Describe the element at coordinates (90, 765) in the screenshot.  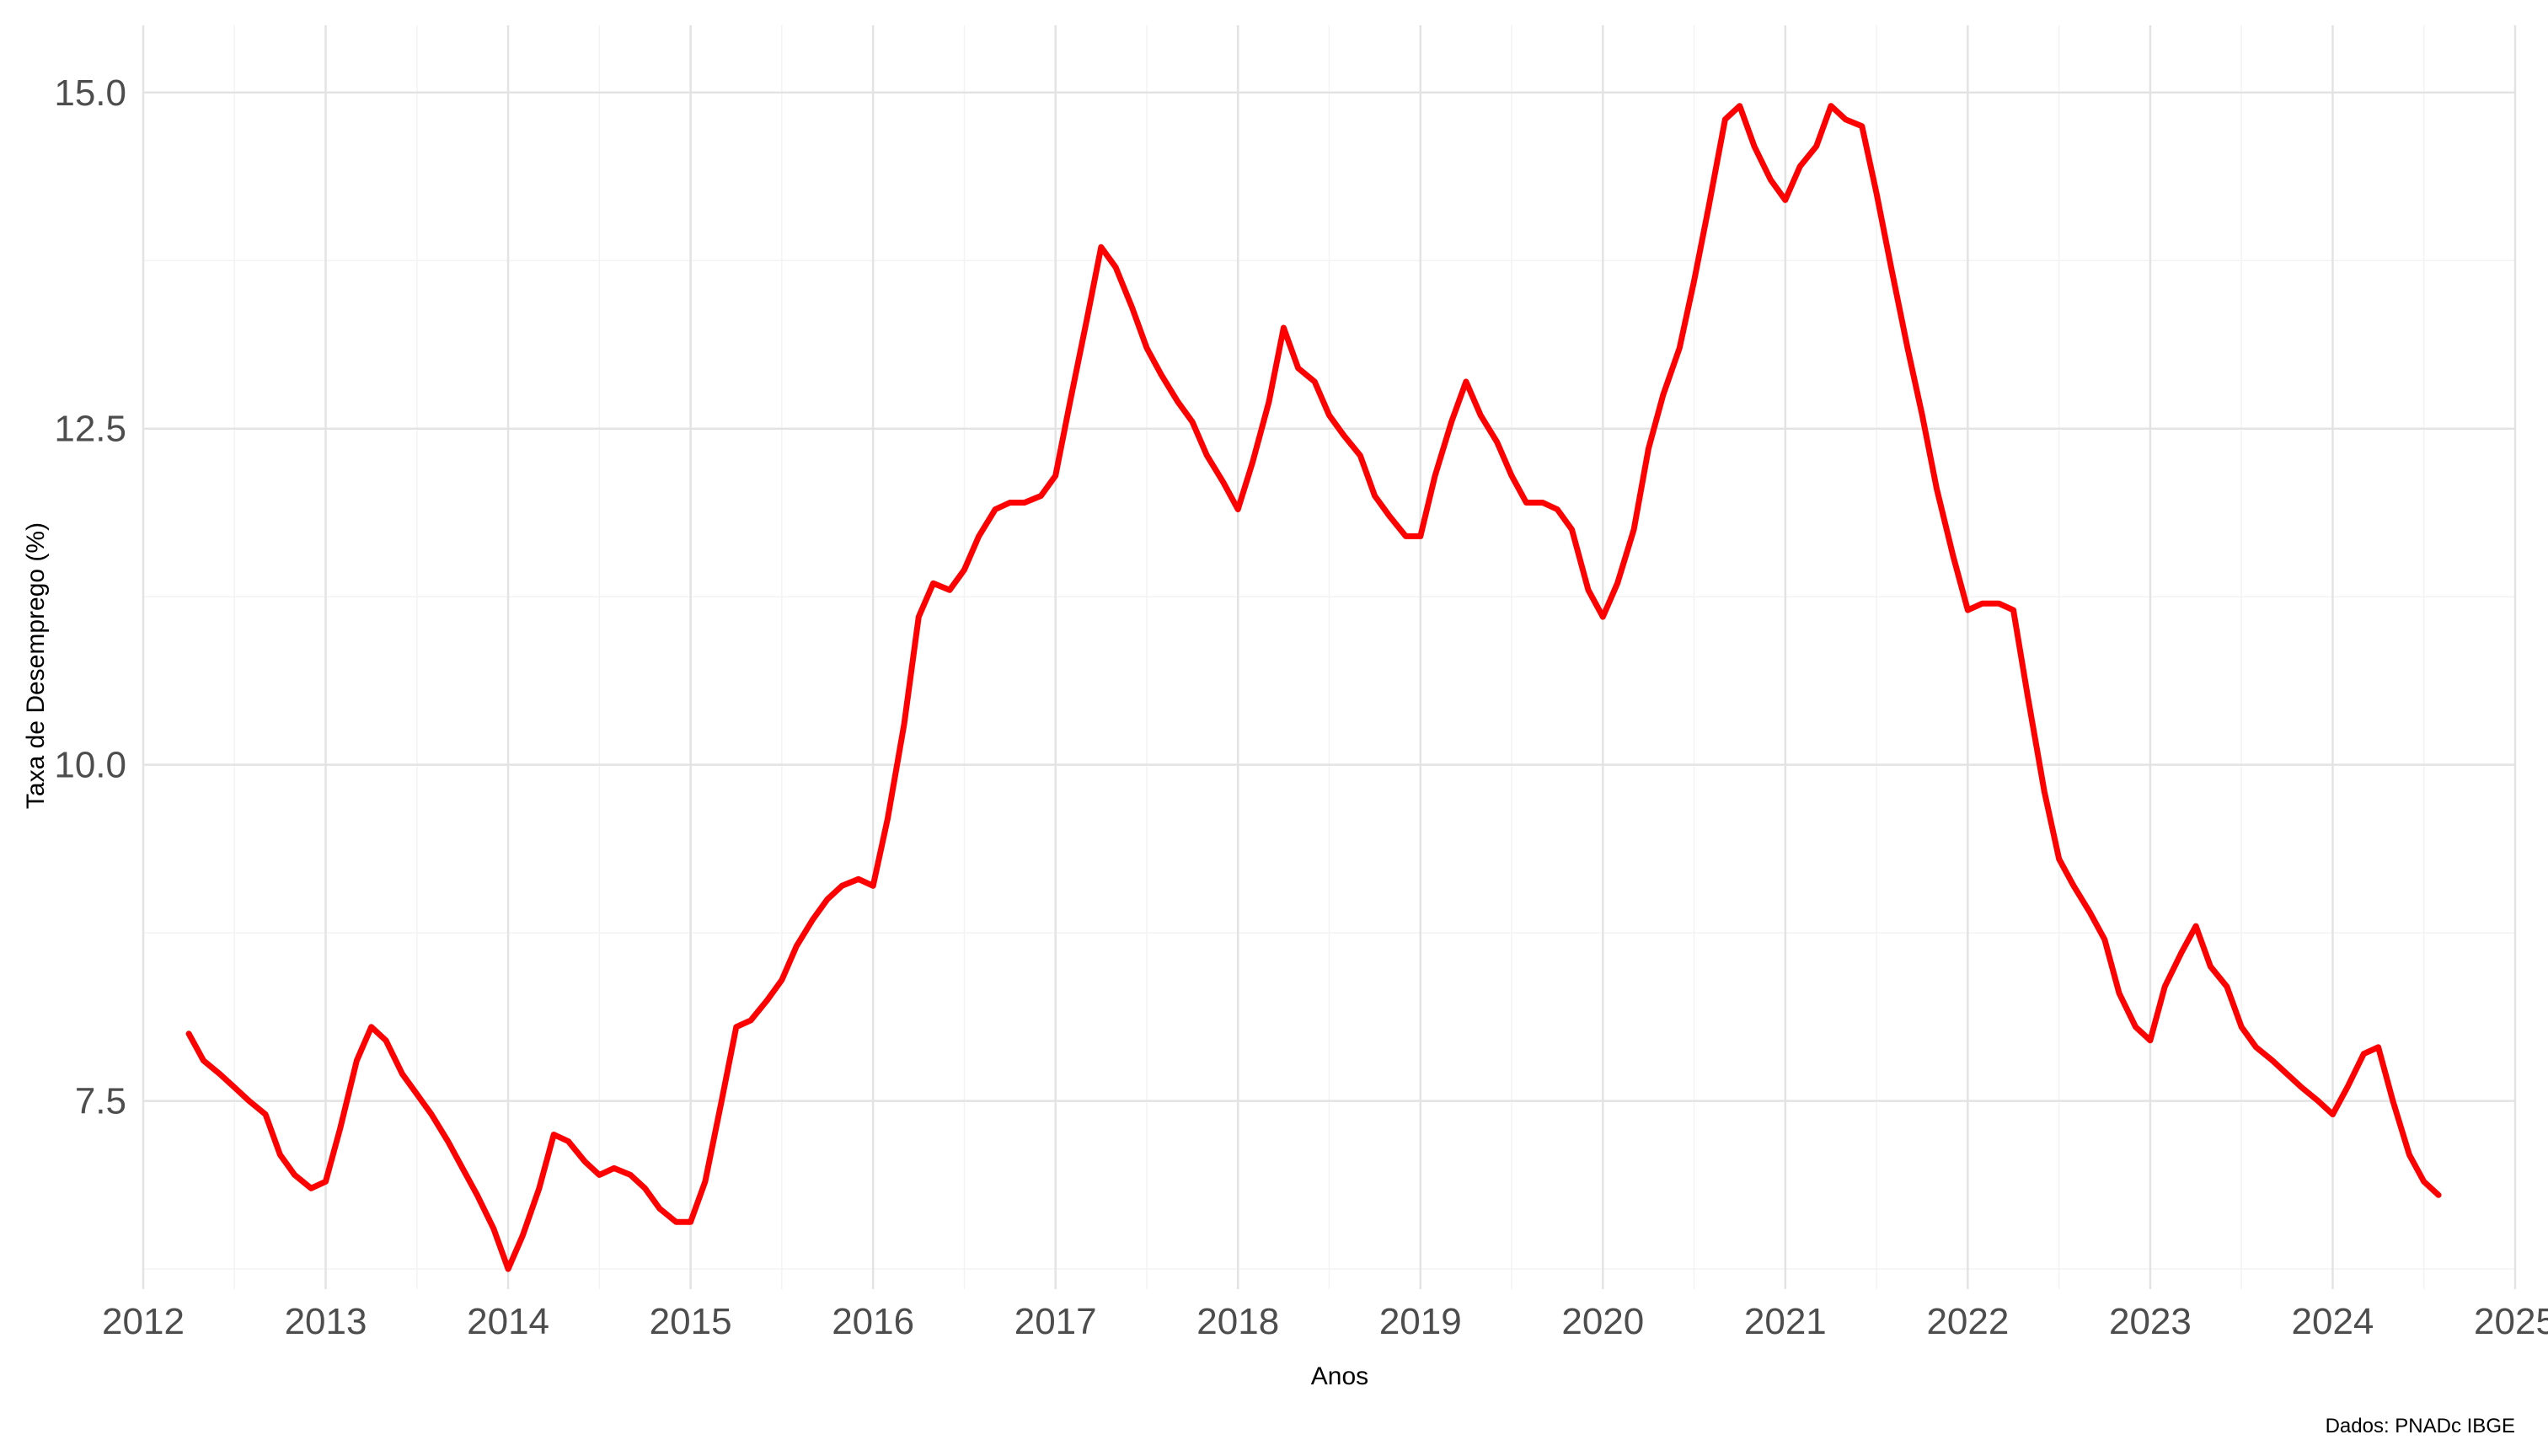
I see `y-tick-label: 10.0` at that location.